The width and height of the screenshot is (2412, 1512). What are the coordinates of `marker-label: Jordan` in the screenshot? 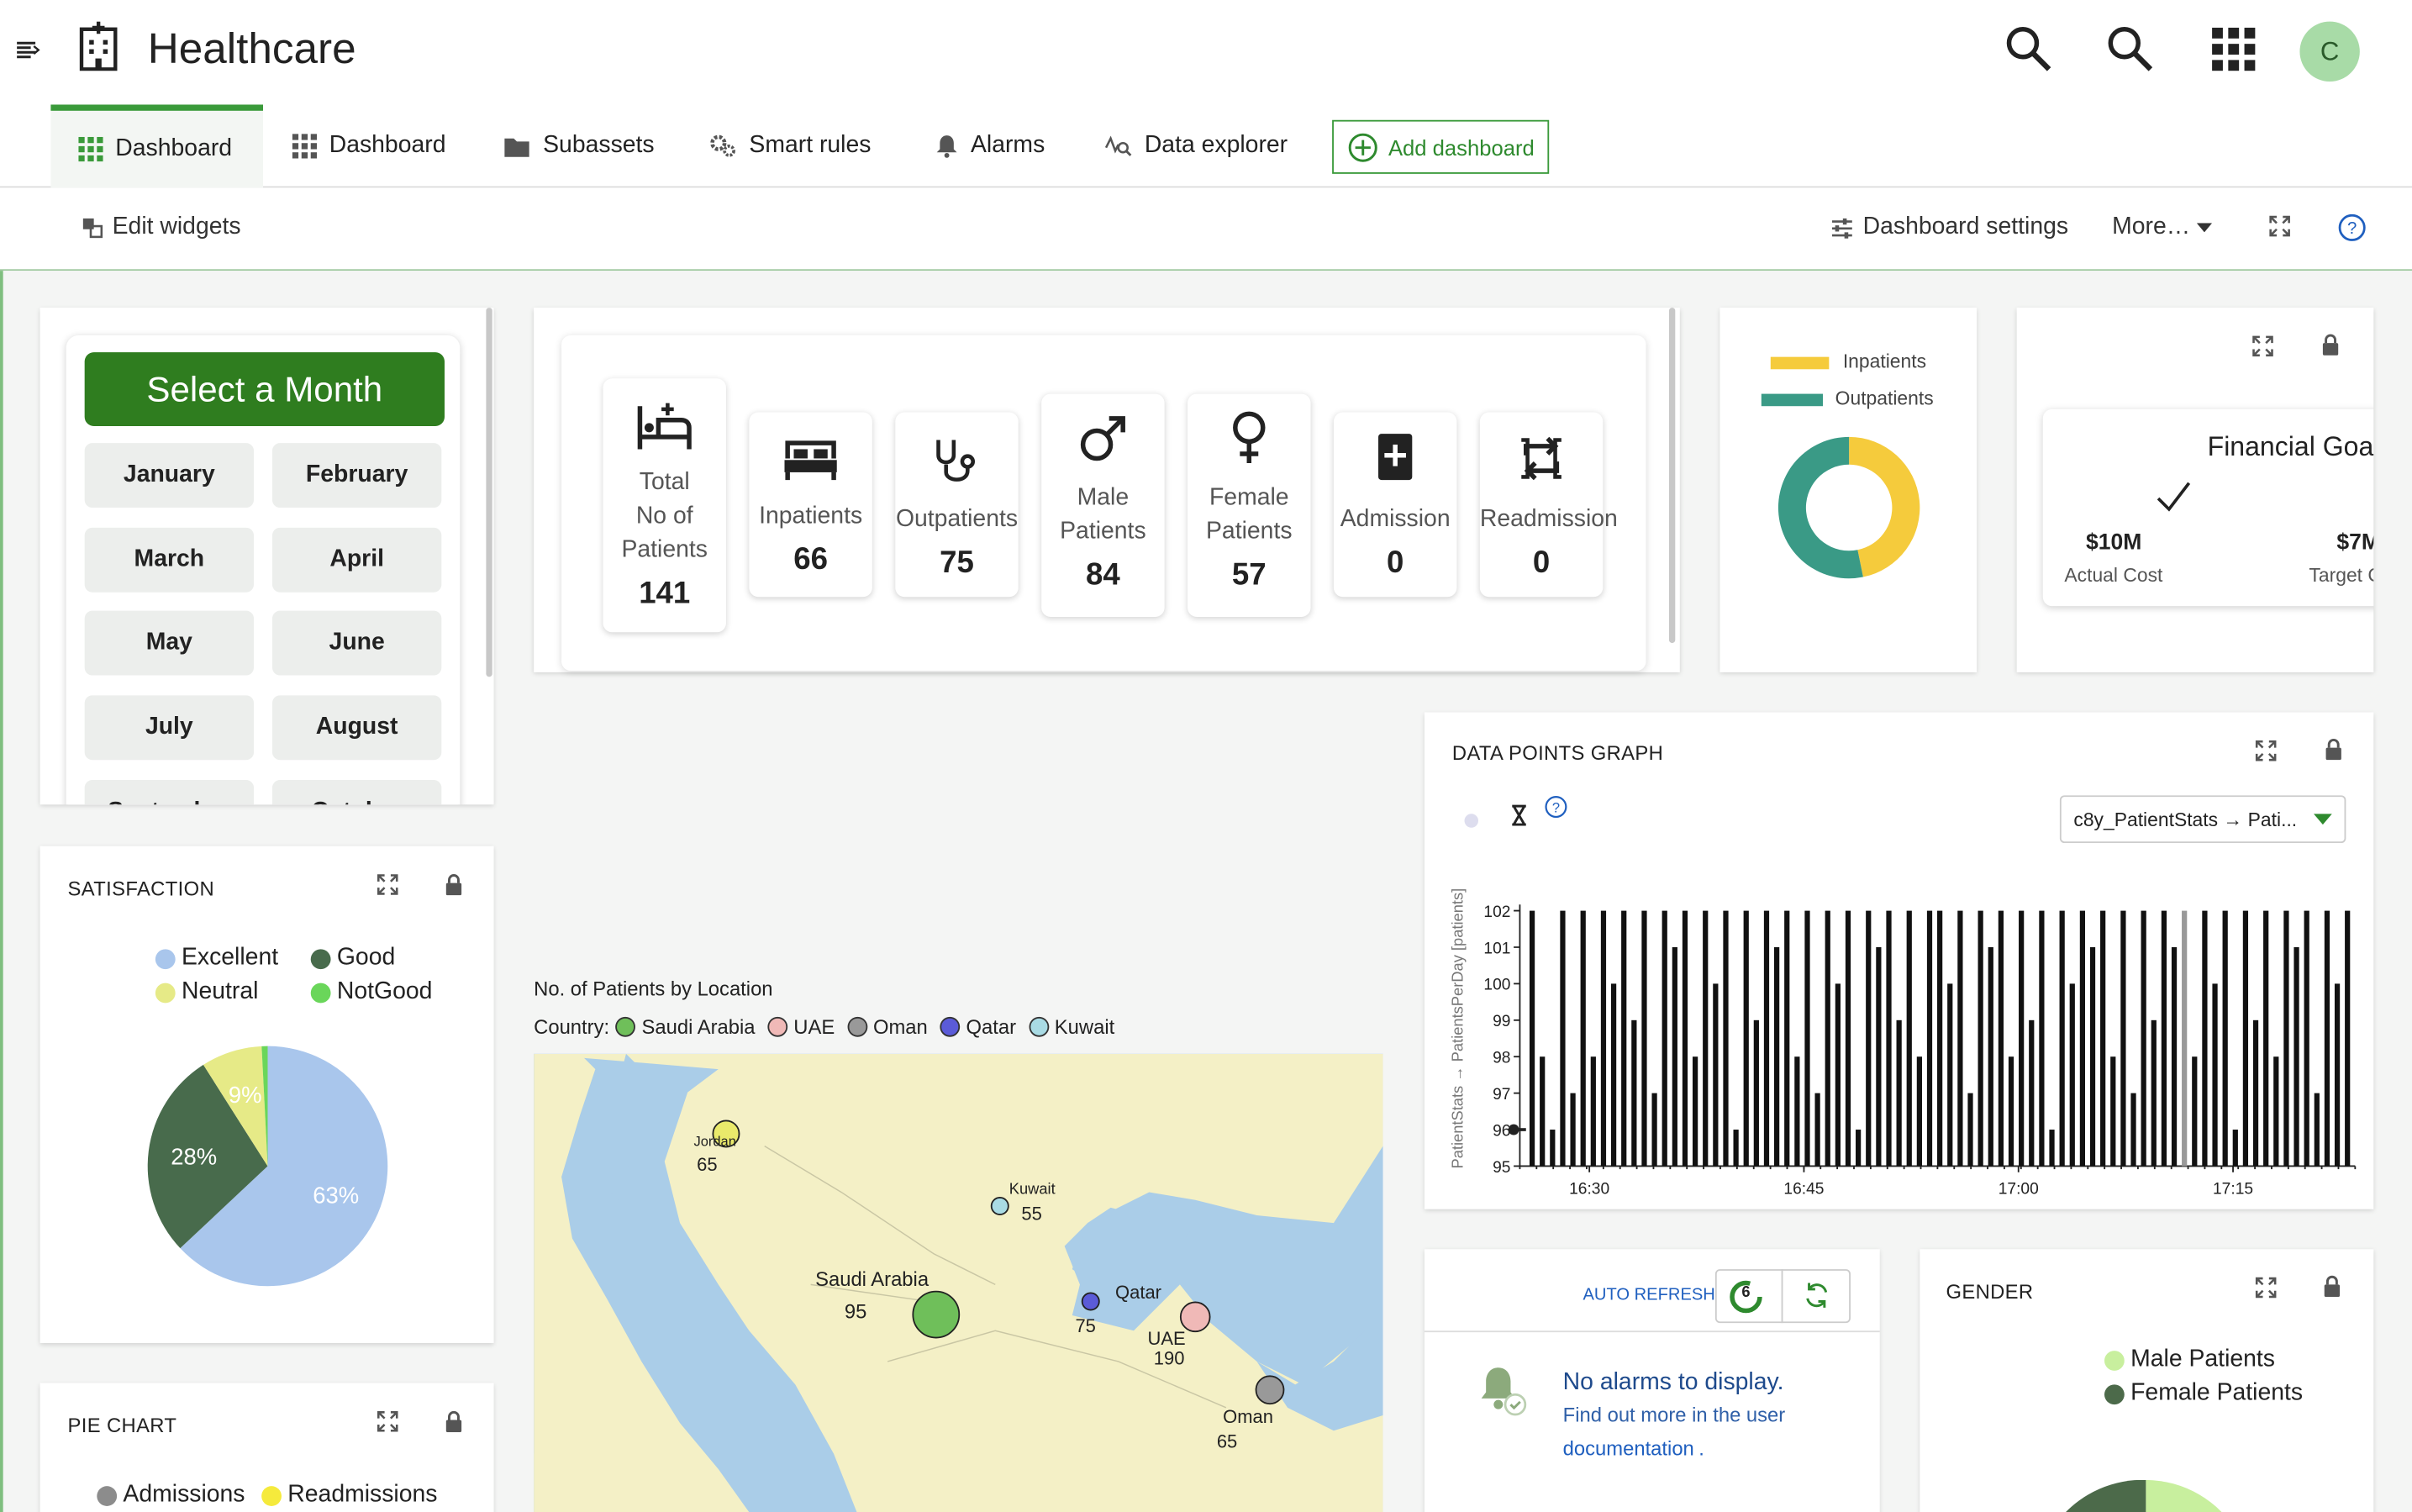 It's located at (714, 1142).